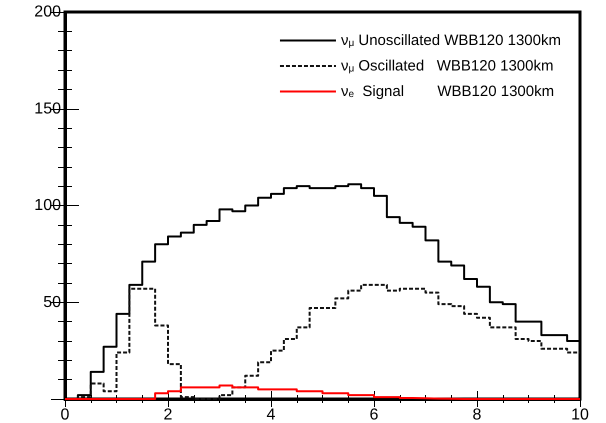 The image size is (606, 423). I want to click on y-tick-label: 50, so click(52, 302).